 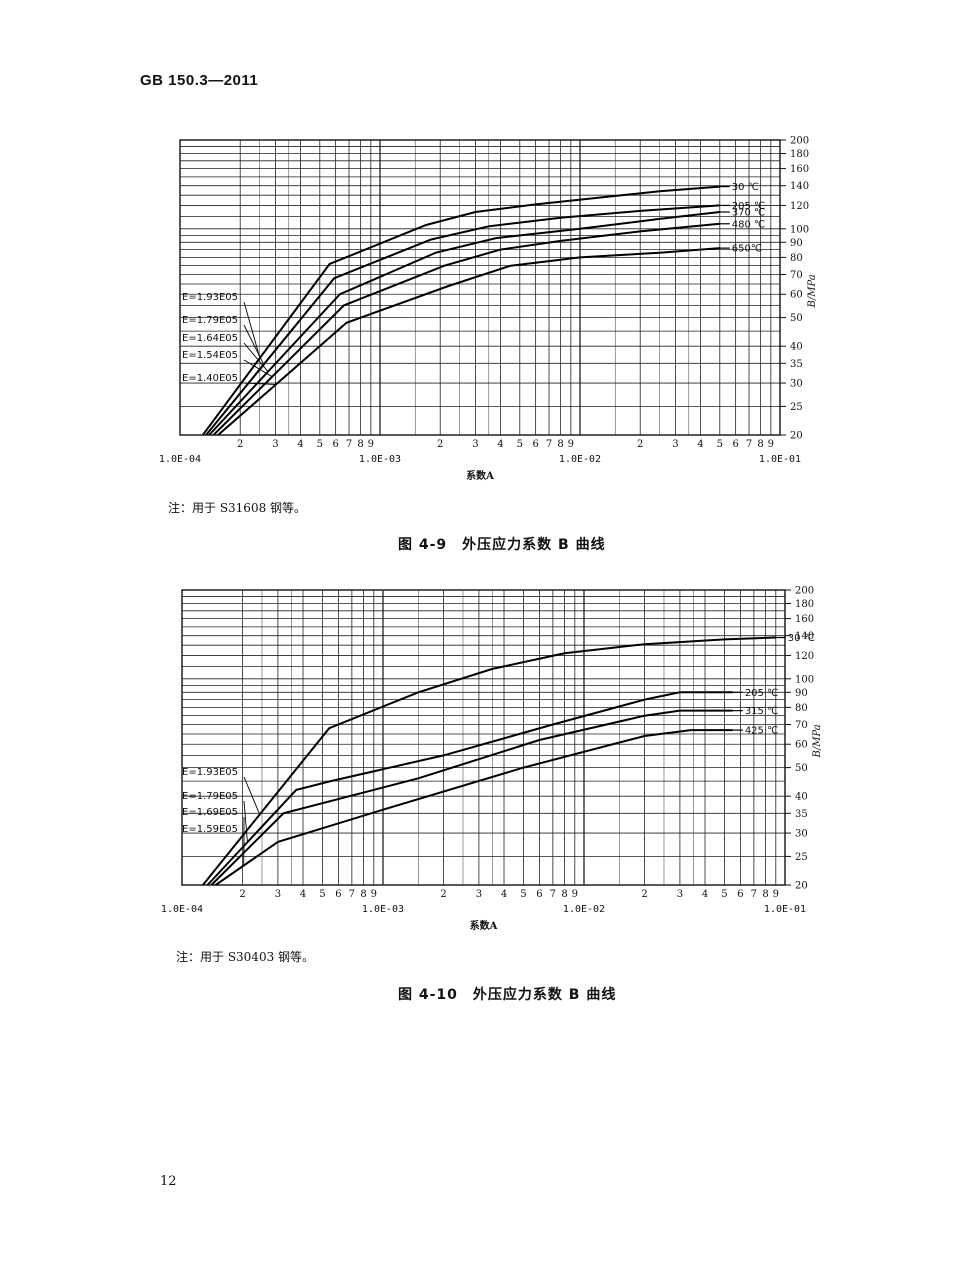 What do you see at coordinates (749, 224) in the screenshot?
I see `series-temperature-label: 480 ℃` at bounding box center [749, 224].